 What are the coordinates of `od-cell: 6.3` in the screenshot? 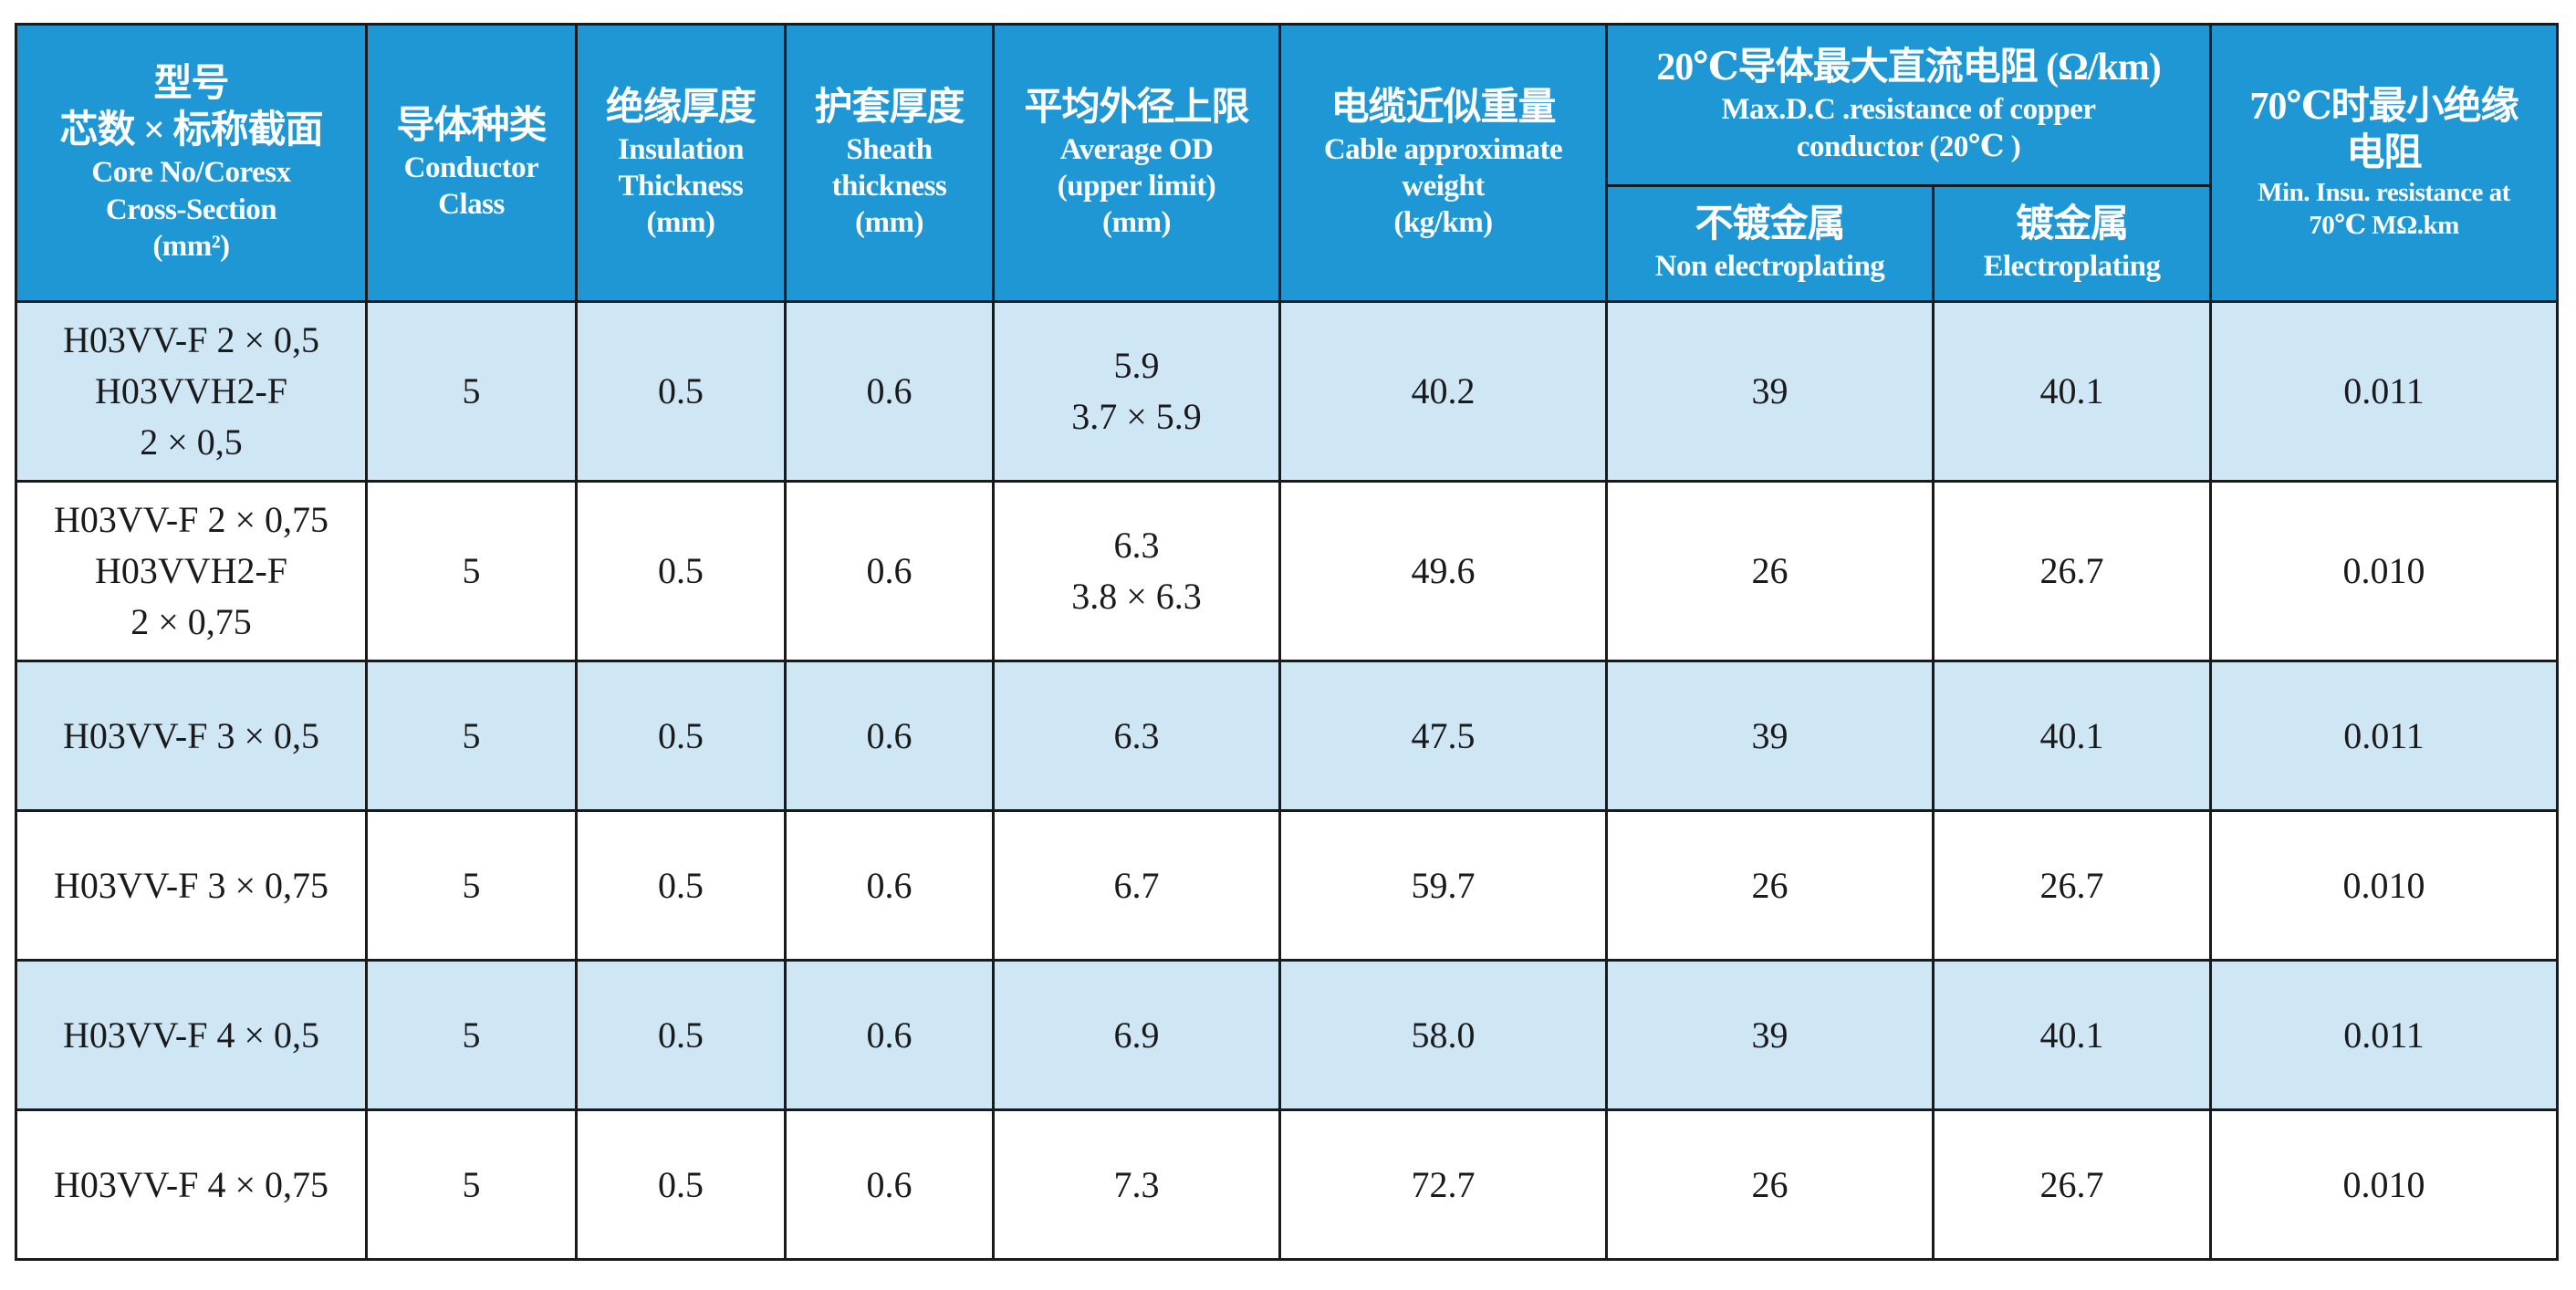 It's located at (1136, 736).